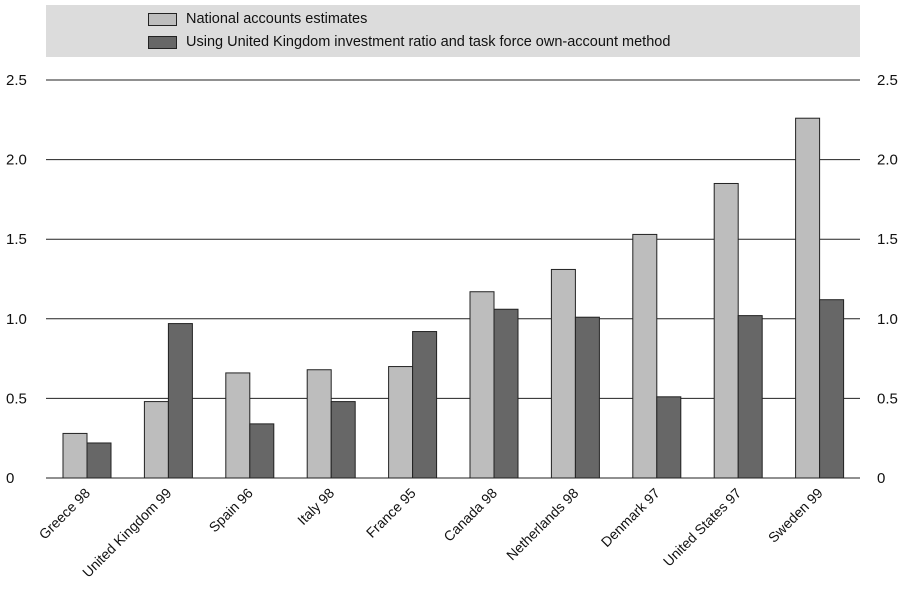  What do you see at coordinates (315, 506) in the screenshot?
I see `x-category-label: Italy 98` at bounding box center [315, 506].